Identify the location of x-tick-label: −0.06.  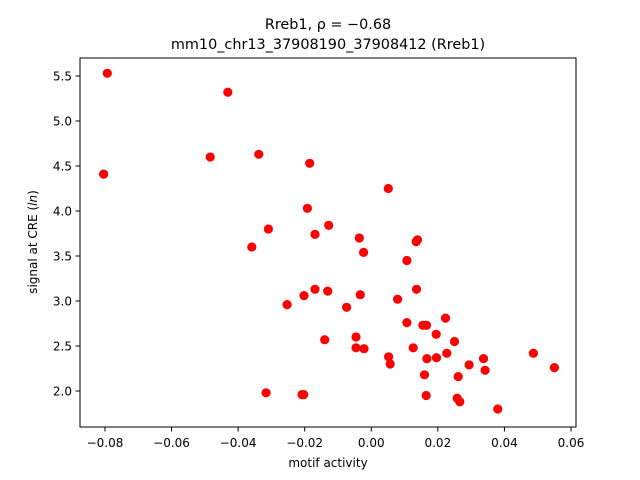
(171, 443).